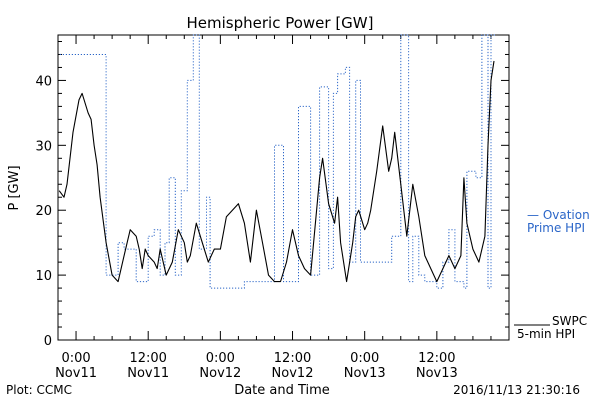 The image size is (600, 400). Describe the element at coordinates (569, 321) in the screenshot. I see `legend-swpc-line1: SWPC` at that location.